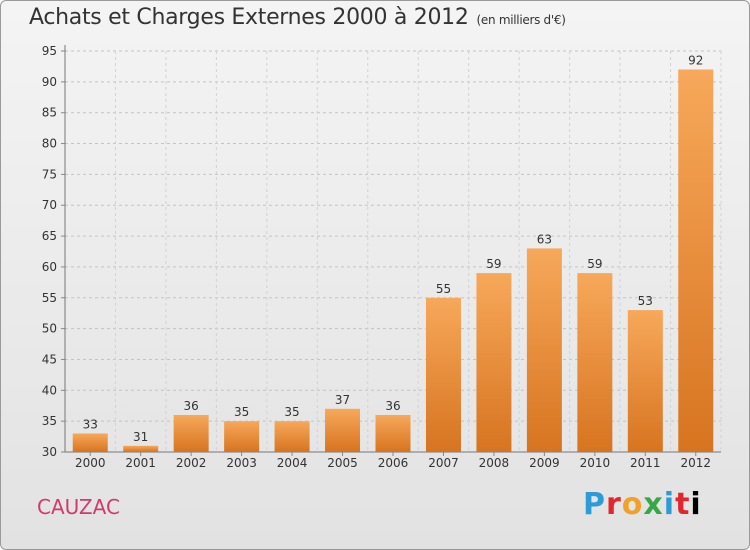  What do you see at coordinates (544, 239) in the screenshot?
I see `bar-value-label: 63` at bounding box center [544, 239].